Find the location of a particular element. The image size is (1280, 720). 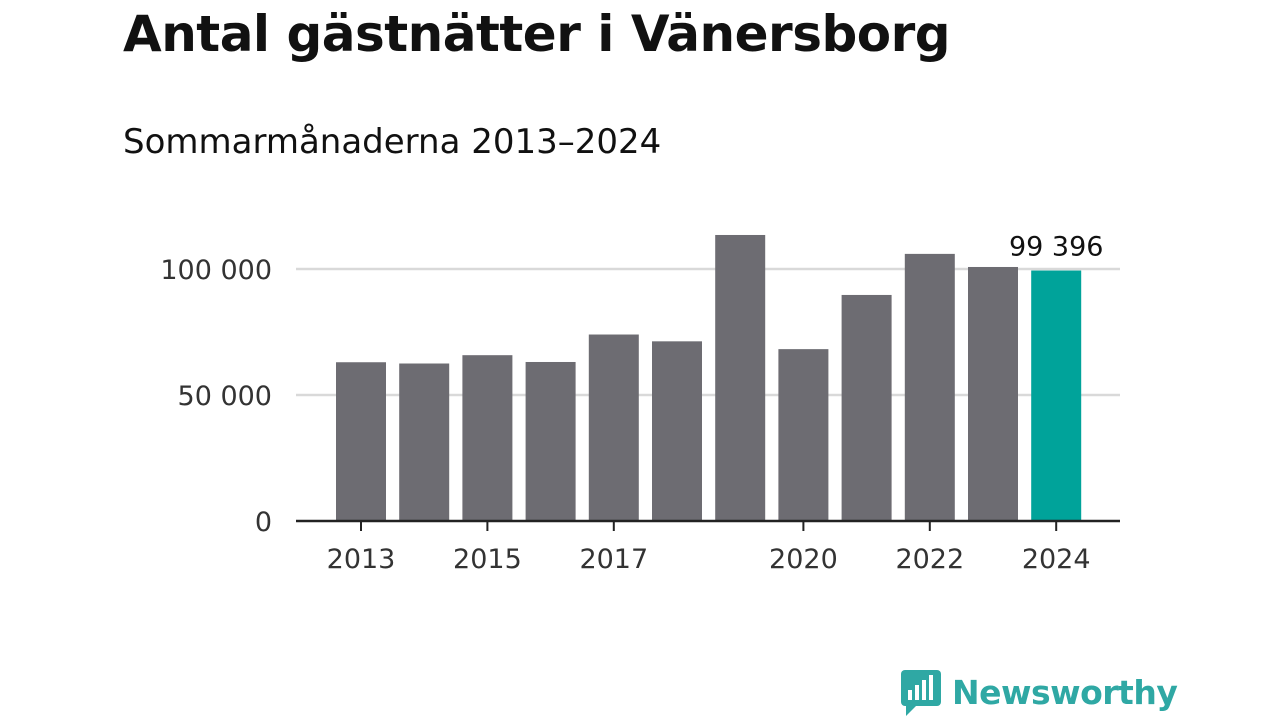

bar-chart-speech-bubble-icon is located at coordinates (921, 693).